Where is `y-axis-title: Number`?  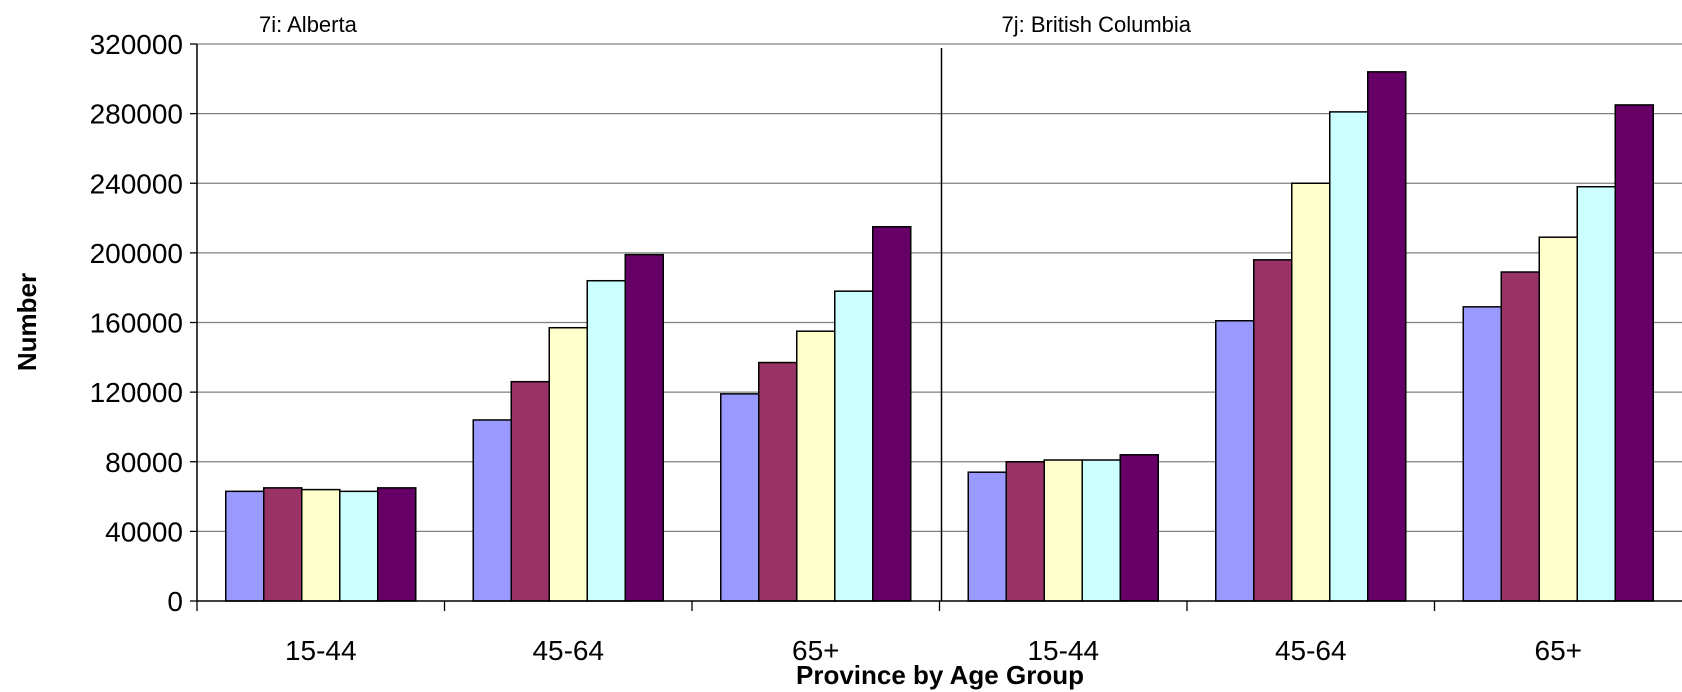
y-axis-title: Number is located at coordinates (27, 322).